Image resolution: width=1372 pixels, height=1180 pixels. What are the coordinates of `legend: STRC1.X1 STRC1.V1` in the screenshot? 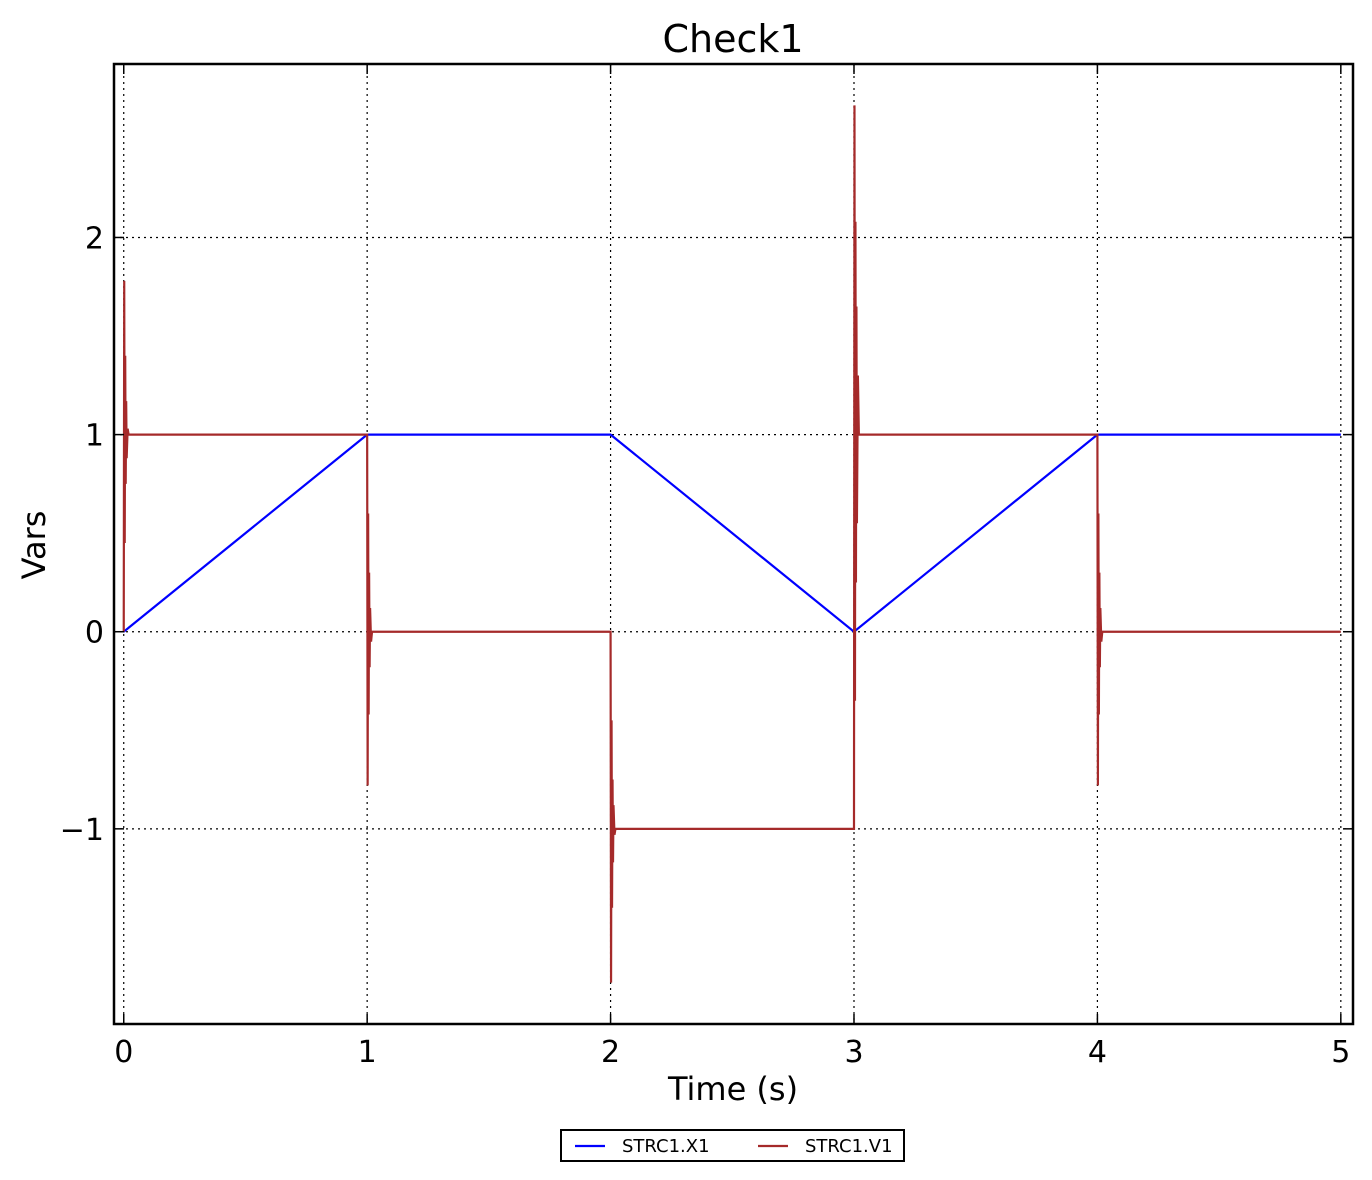 It's located at (732, 1145).